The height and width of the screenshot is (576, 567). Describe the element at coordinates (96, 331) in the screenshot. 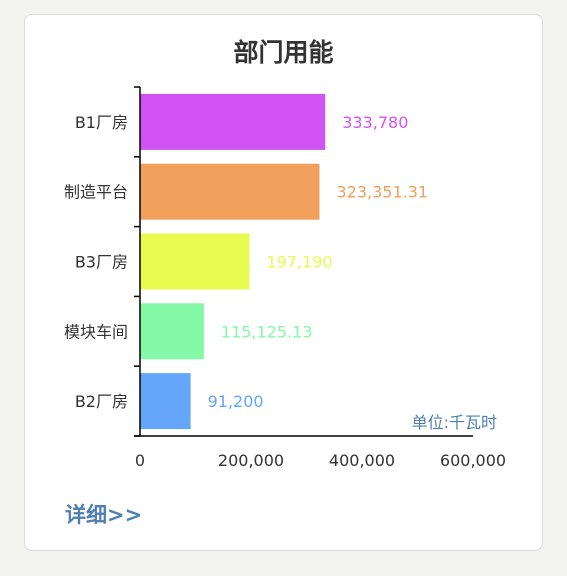

I see `category-label: 模块车间` at that location.